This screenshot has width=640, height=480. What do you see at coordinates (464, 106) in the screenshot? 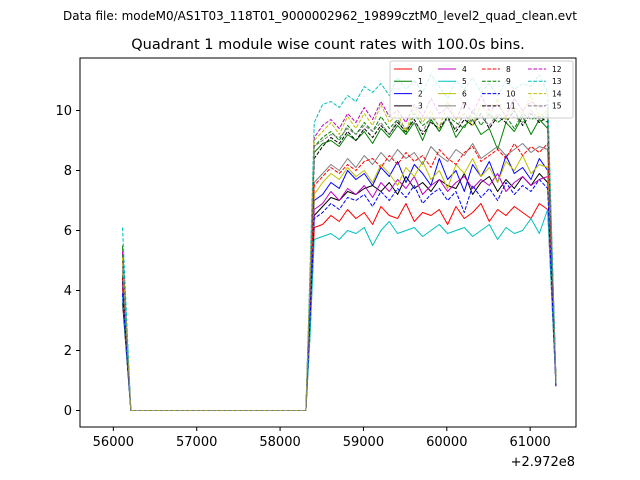
I see `legend-label-7: 7` at bounding box center [464, 106].